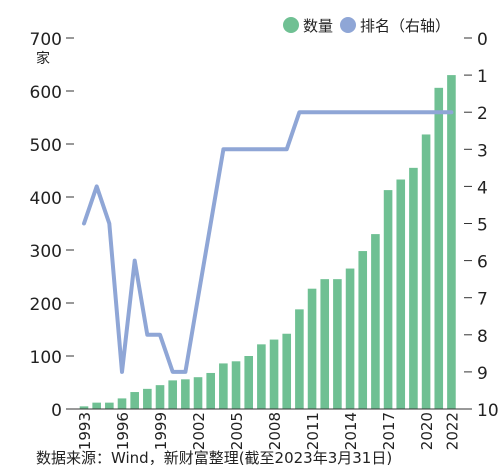 This screenshot has width=500, height=468. I want to click on right-tick-label: 1, so click(482, 77).